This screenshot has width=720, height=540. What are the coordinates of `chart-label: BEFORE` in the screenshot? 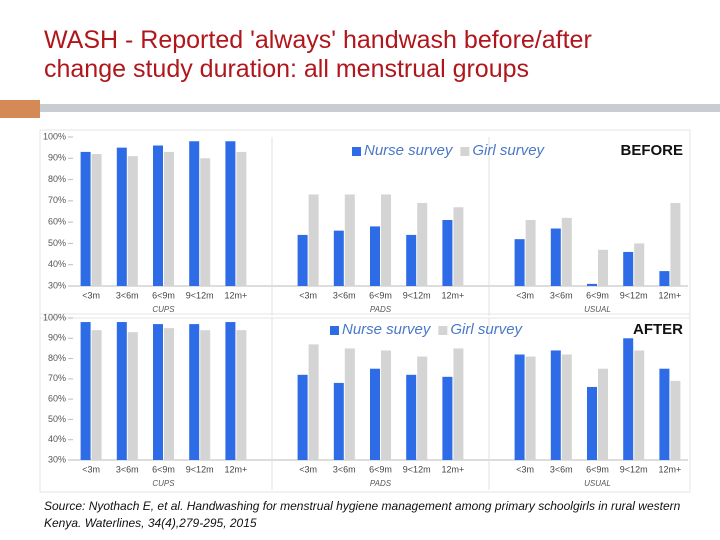 It's located at (651, 150).